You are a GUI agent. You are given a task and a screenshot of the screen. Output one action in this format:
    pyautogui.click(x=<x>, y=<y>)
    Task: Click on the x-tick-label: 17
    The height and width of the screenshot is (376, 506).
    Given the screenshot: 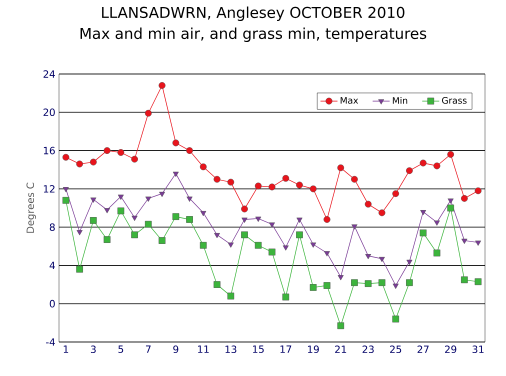 What is the action you would take?
    pyautogui.click(x=286, y=349)
    